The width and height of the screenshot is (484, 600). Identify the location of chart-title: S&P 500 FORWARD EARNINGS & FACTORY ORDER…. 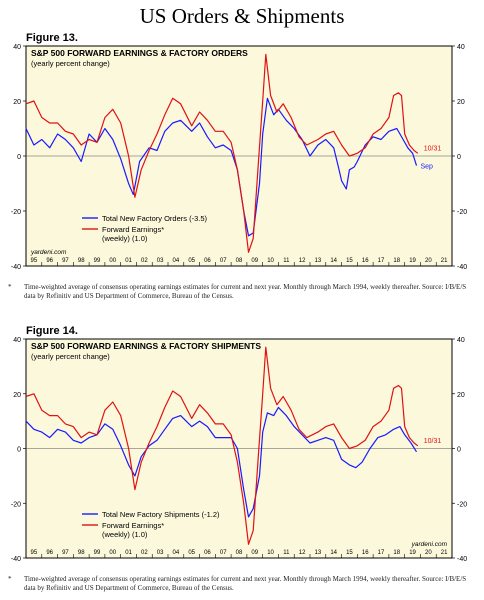
(139, 53).